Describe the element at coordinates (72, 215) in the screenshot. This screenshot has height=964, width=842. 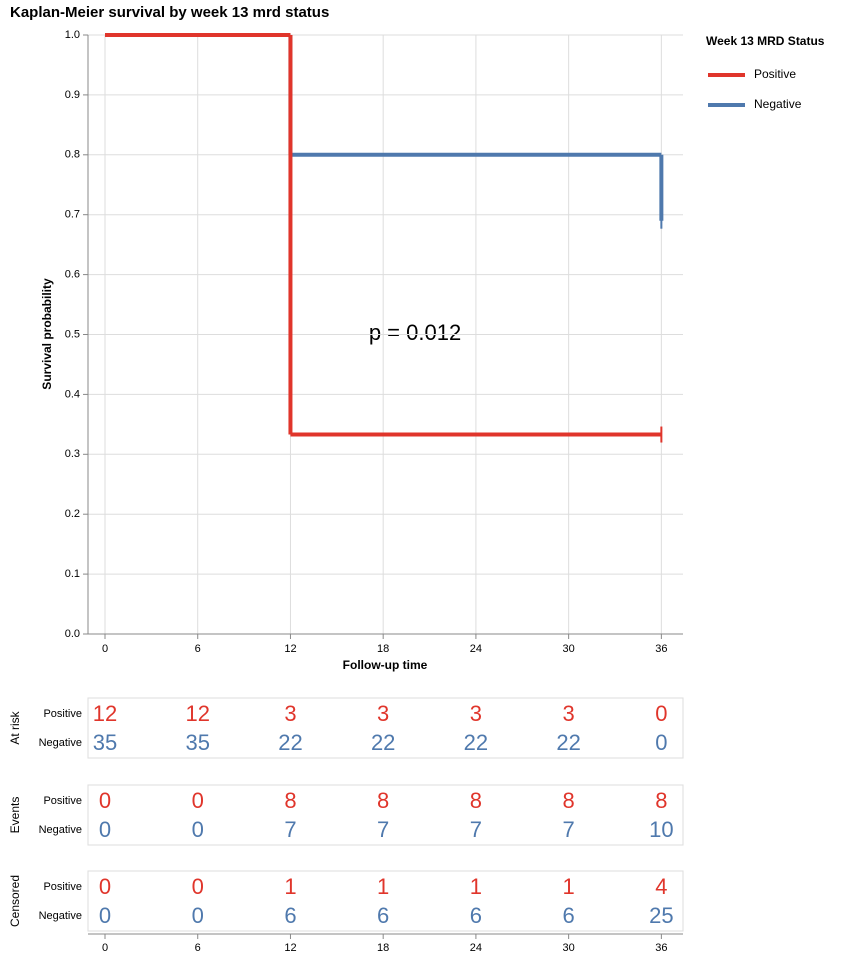
I see `y-tick-label: 0.7` at that location.